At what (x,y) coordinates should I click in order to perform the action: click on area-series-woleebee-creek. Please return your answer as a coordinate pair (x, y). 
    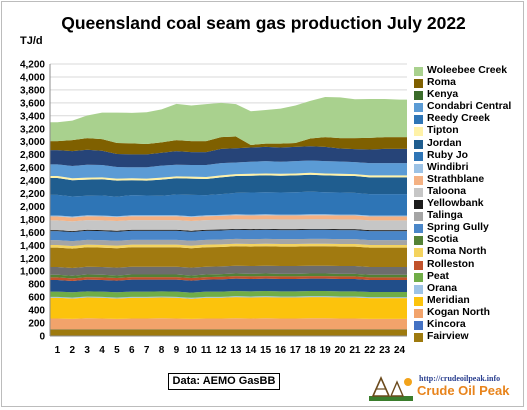
    Looking at the image, I should click on (228, 157).